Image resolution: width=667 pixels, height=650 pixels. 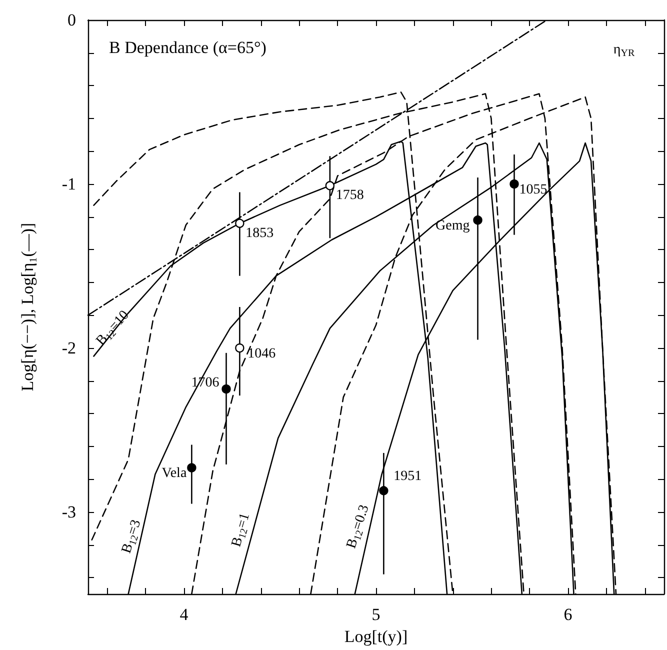 I want to click on text: B Dependance (α=65°), so click(x=187, y=47).